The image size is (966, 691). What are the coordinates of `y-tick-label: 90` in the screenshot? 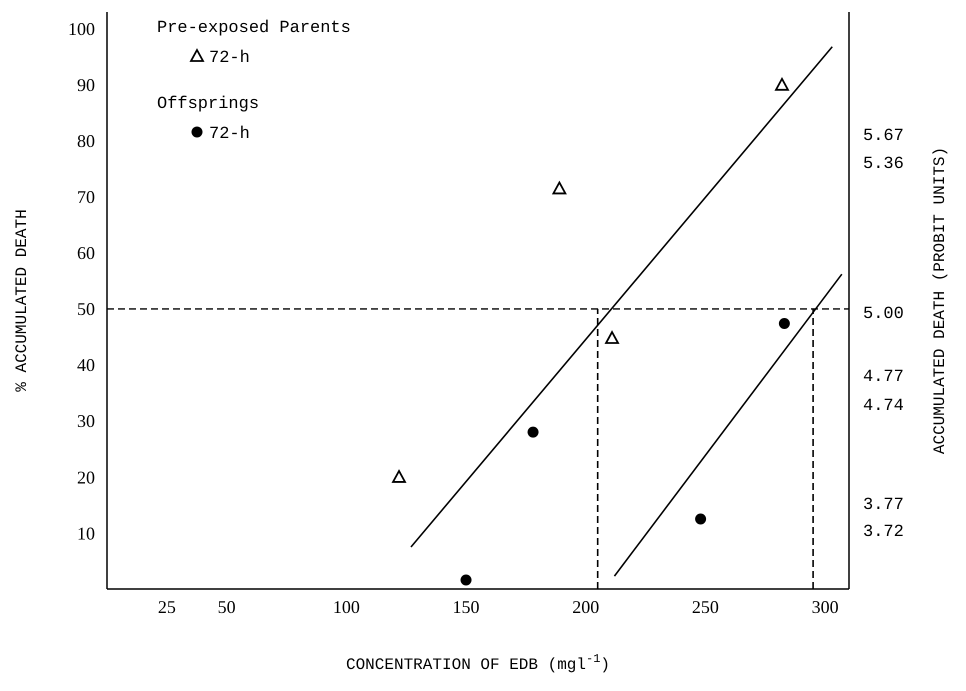 It's located at (86, 85).